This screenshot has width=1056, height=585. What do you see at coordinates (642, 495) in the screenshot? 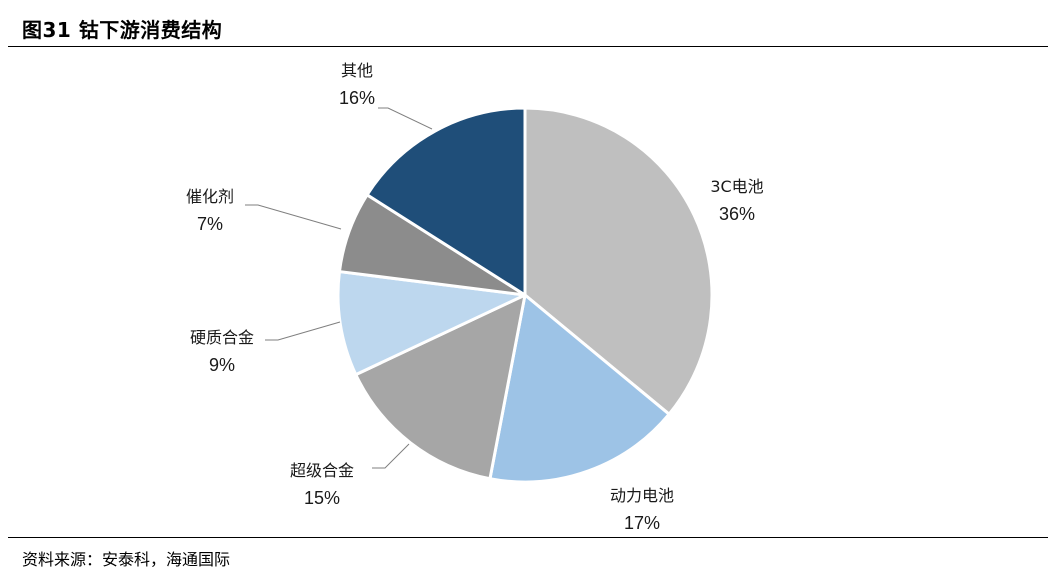
I see `slice-label-2: 动力电池` at bounding box center [642, 495].